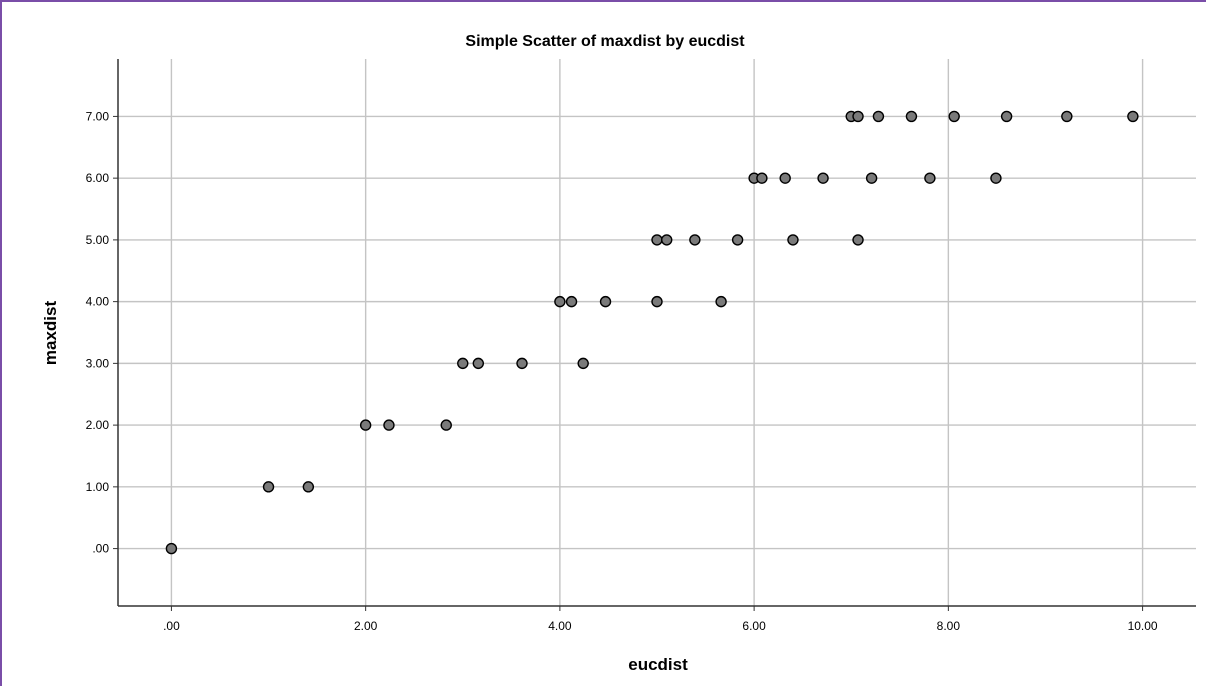  I want to click on y-tick-label: 6.00, so click(98, 178).